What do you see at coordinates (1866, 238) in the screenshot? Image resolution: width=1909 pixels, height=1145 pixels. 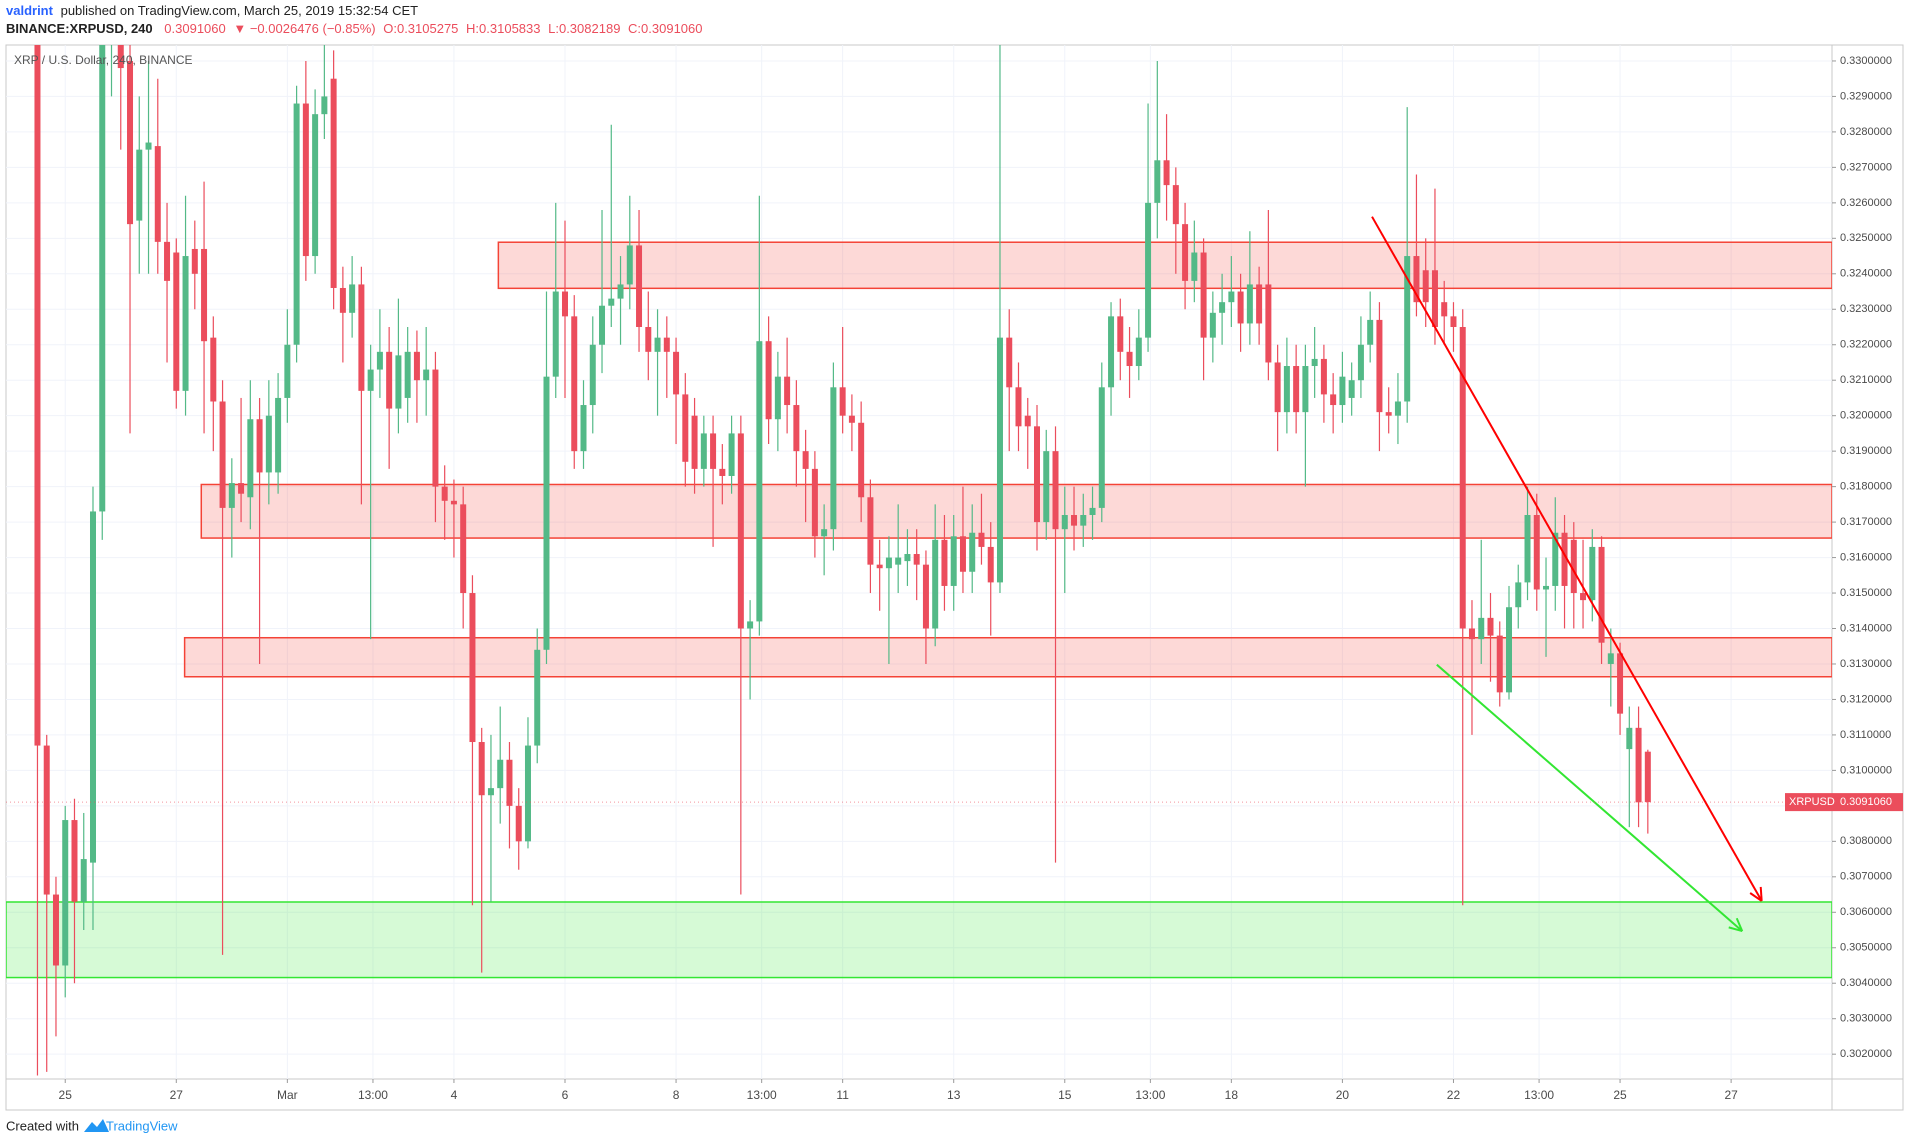 I see `y-tick-label: 0.3250000` at bounding box center [1866, 238].